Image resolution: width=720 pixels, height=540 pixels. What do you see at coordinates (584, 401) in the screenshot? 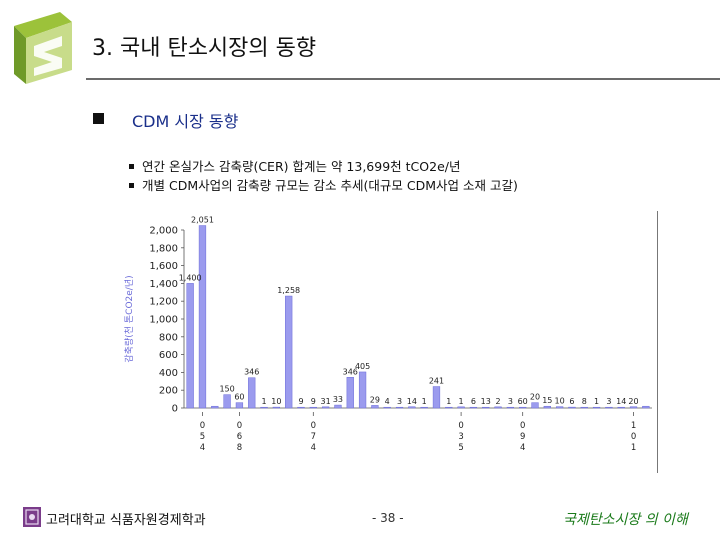
I see `data-label: 8` at bounding box center [584, 401].